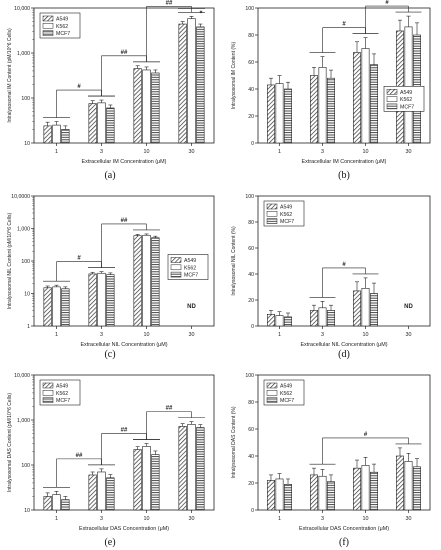  What do you see at coordinates (344, 542) in the screenshot?
I see `panel-letter: (f)` at bounding box center [344, 542].